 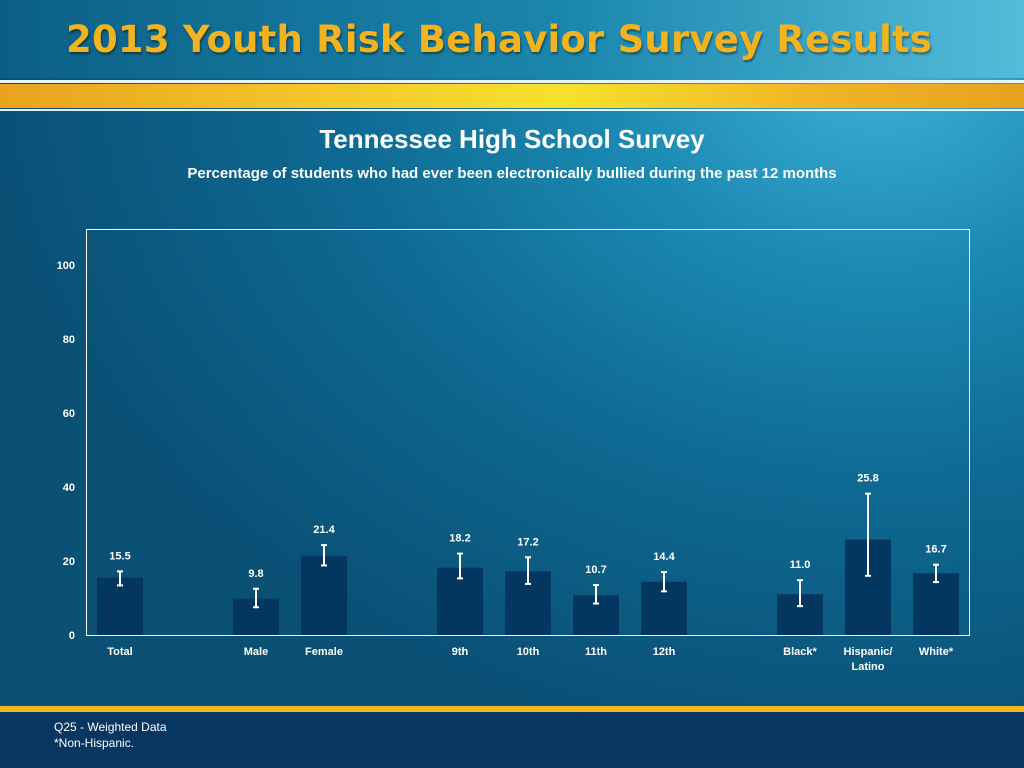 What do you see at coordinates (512, 96) in the screenshot?
I see `header-rule-gold` at bounding box center [512, 96].